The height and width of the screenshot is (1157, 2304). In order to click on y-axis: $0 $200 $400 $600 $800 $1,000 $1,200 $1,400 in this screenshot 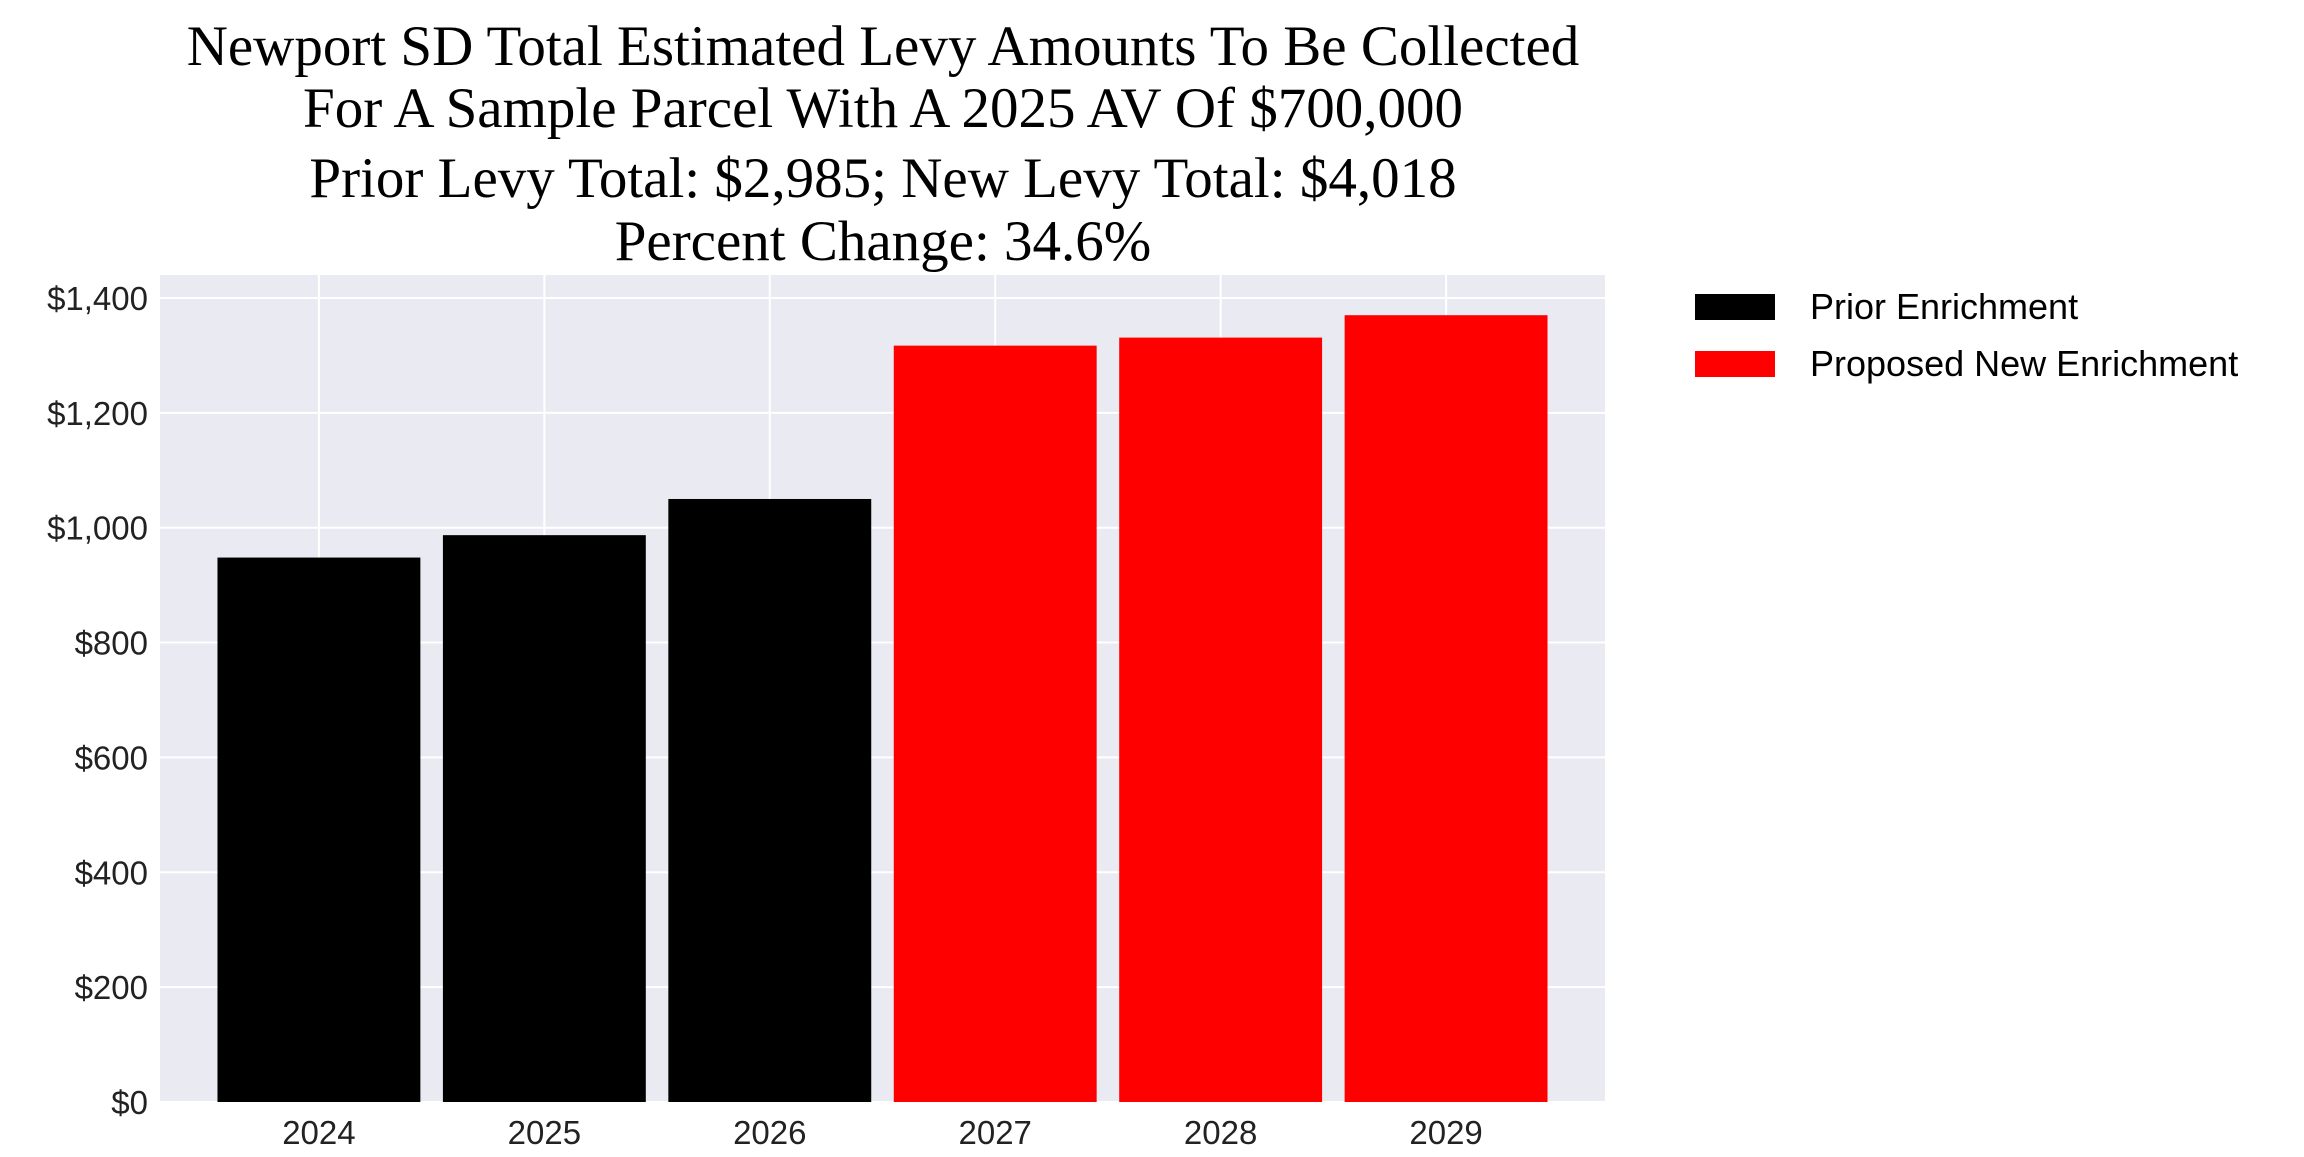, I will do `click(97, 700)`.